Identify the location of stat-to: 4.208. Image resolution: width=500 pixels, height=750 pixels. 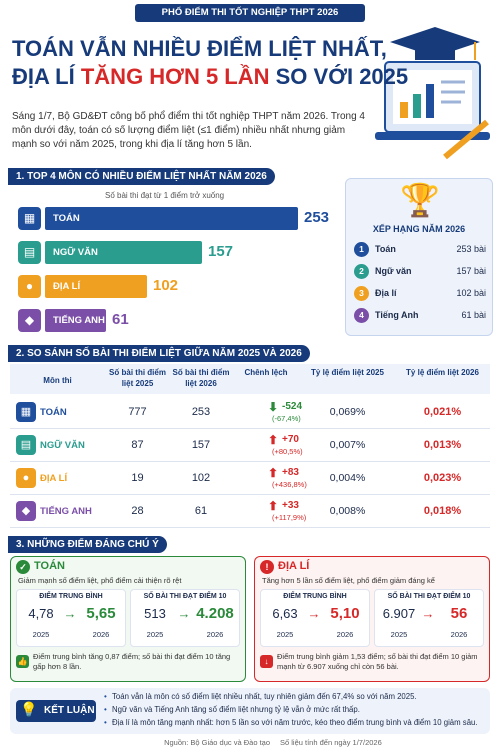
(215, 613).